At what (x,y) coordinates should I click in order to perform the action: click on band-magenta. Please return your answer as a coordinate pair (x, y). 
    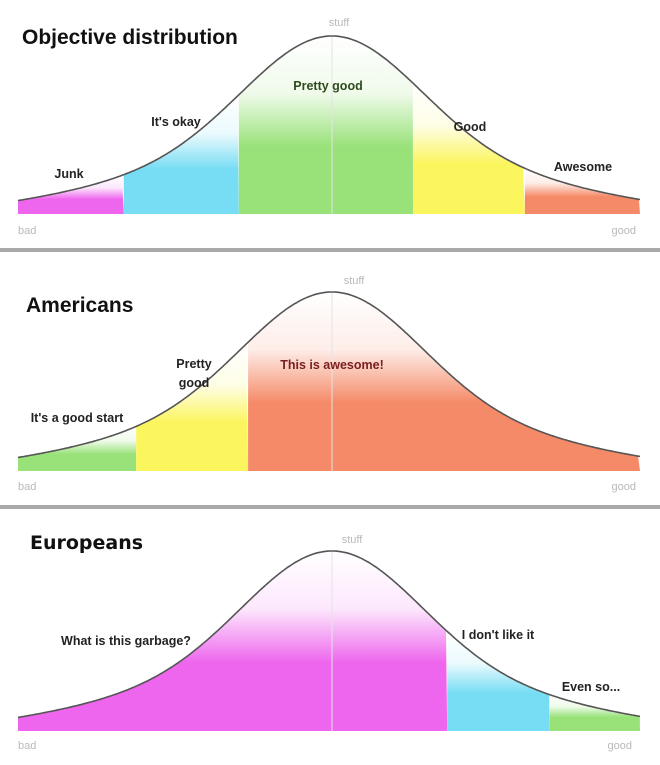
    Looking at the image, I should click on (71, 194).